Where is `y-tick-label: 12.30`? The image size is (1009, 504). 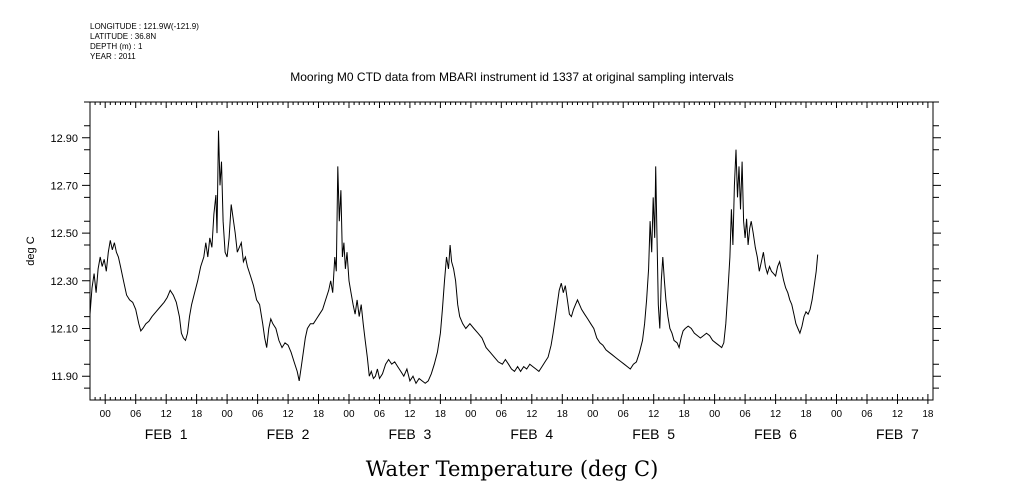
y-tick-label: 12.30 is located at coordinates (64, 282).